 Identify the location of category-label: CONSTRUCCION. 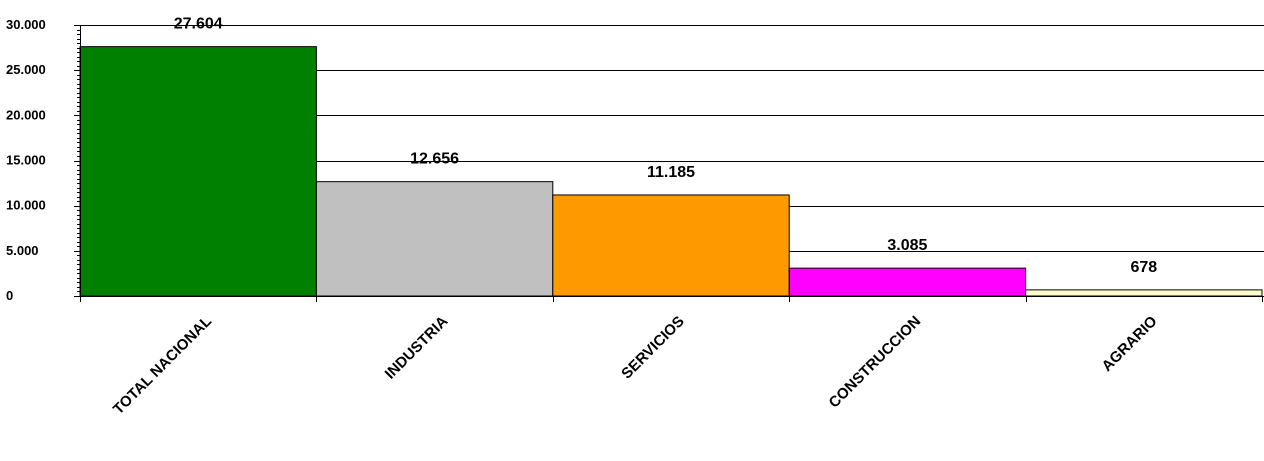
(875, 362).